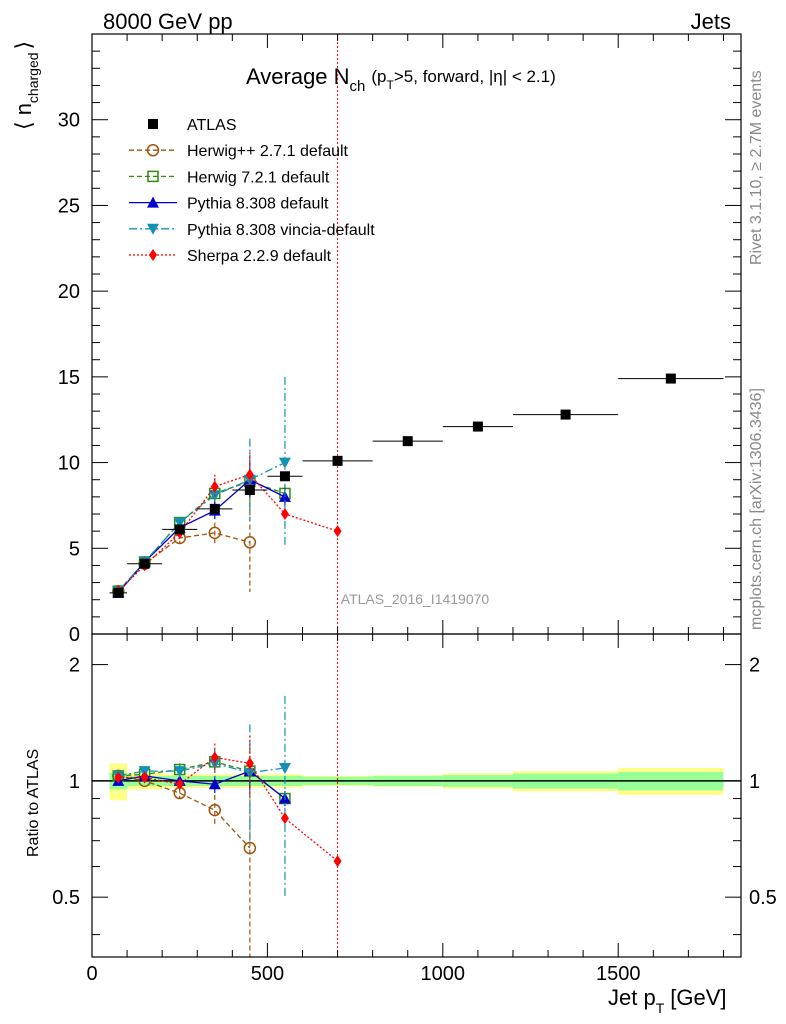  What do you see at coordinates (258, 204) in the screenshot?
I see `legend-label-pythia: Pythia 8.308 default` at bounding box center [258, 204].